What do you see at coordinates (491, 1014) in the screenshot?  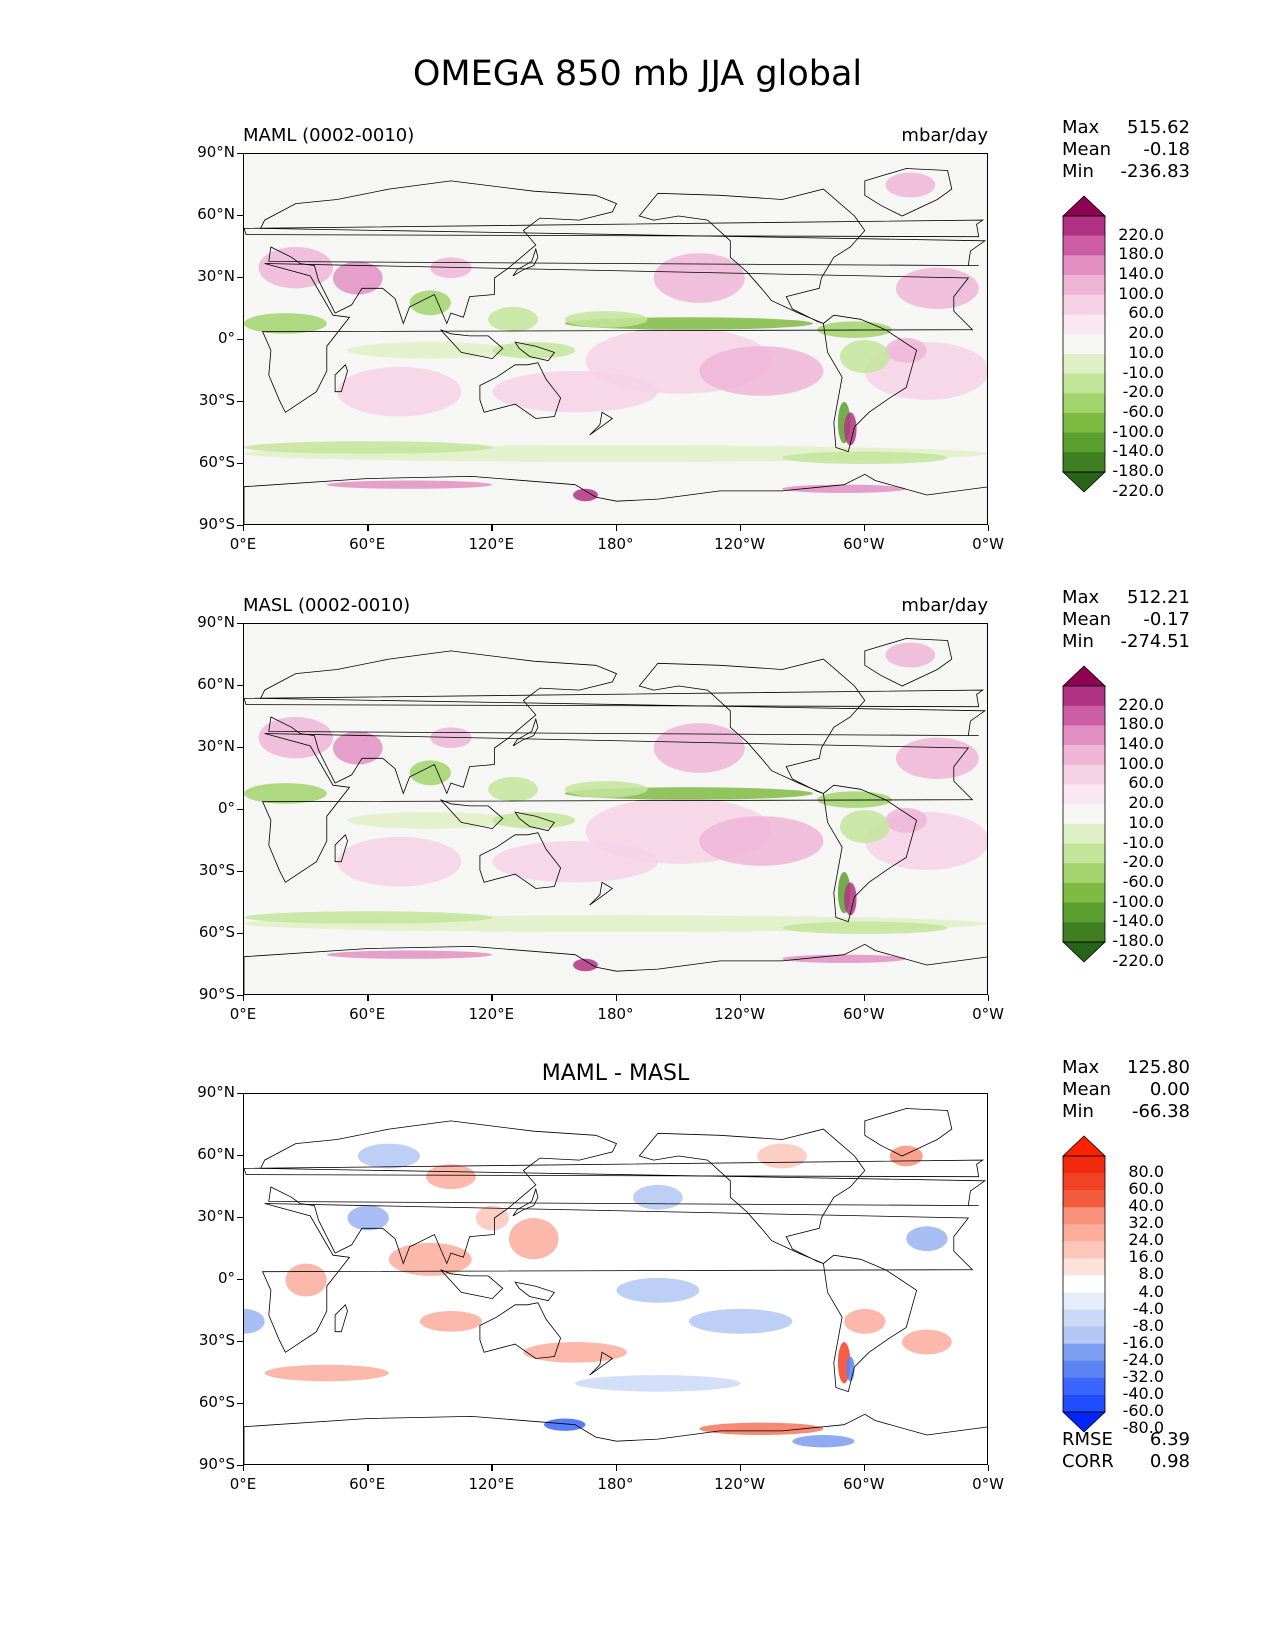 I see `x-tick-label: 120°E` at bounding box center [491, 1014].